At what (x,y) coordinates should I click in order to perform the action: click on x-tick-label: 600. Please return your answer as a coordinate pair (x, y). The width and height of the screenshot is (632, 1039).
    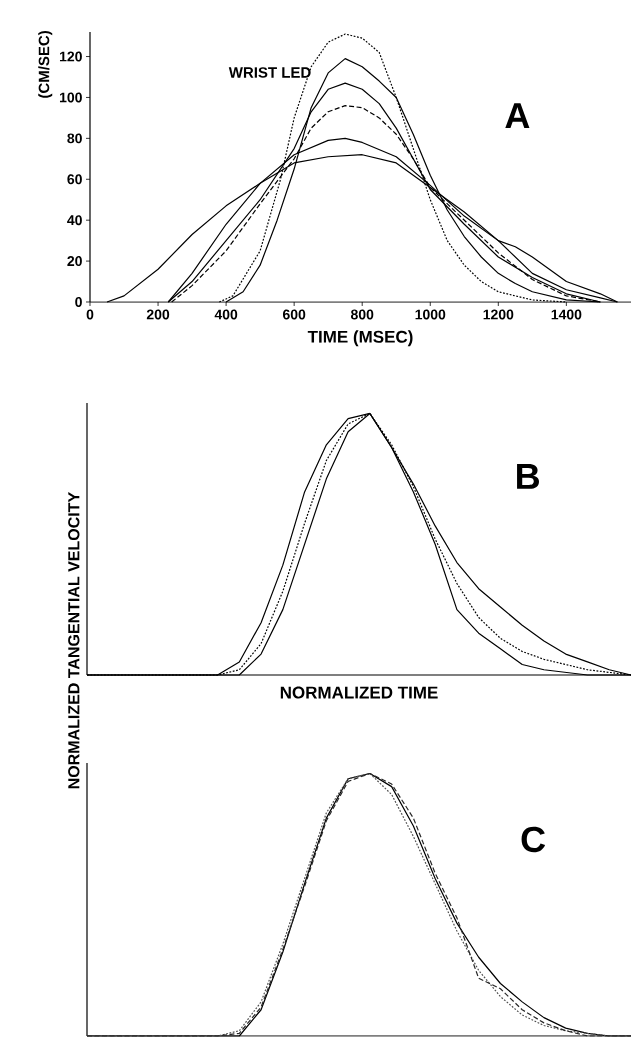
    Looking at the image, I should click on (294, 314).